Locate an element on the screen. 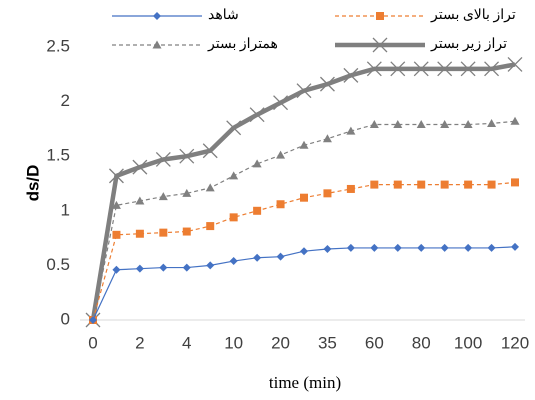  x-tick-label: 120 is located at coordinates (515, 342).